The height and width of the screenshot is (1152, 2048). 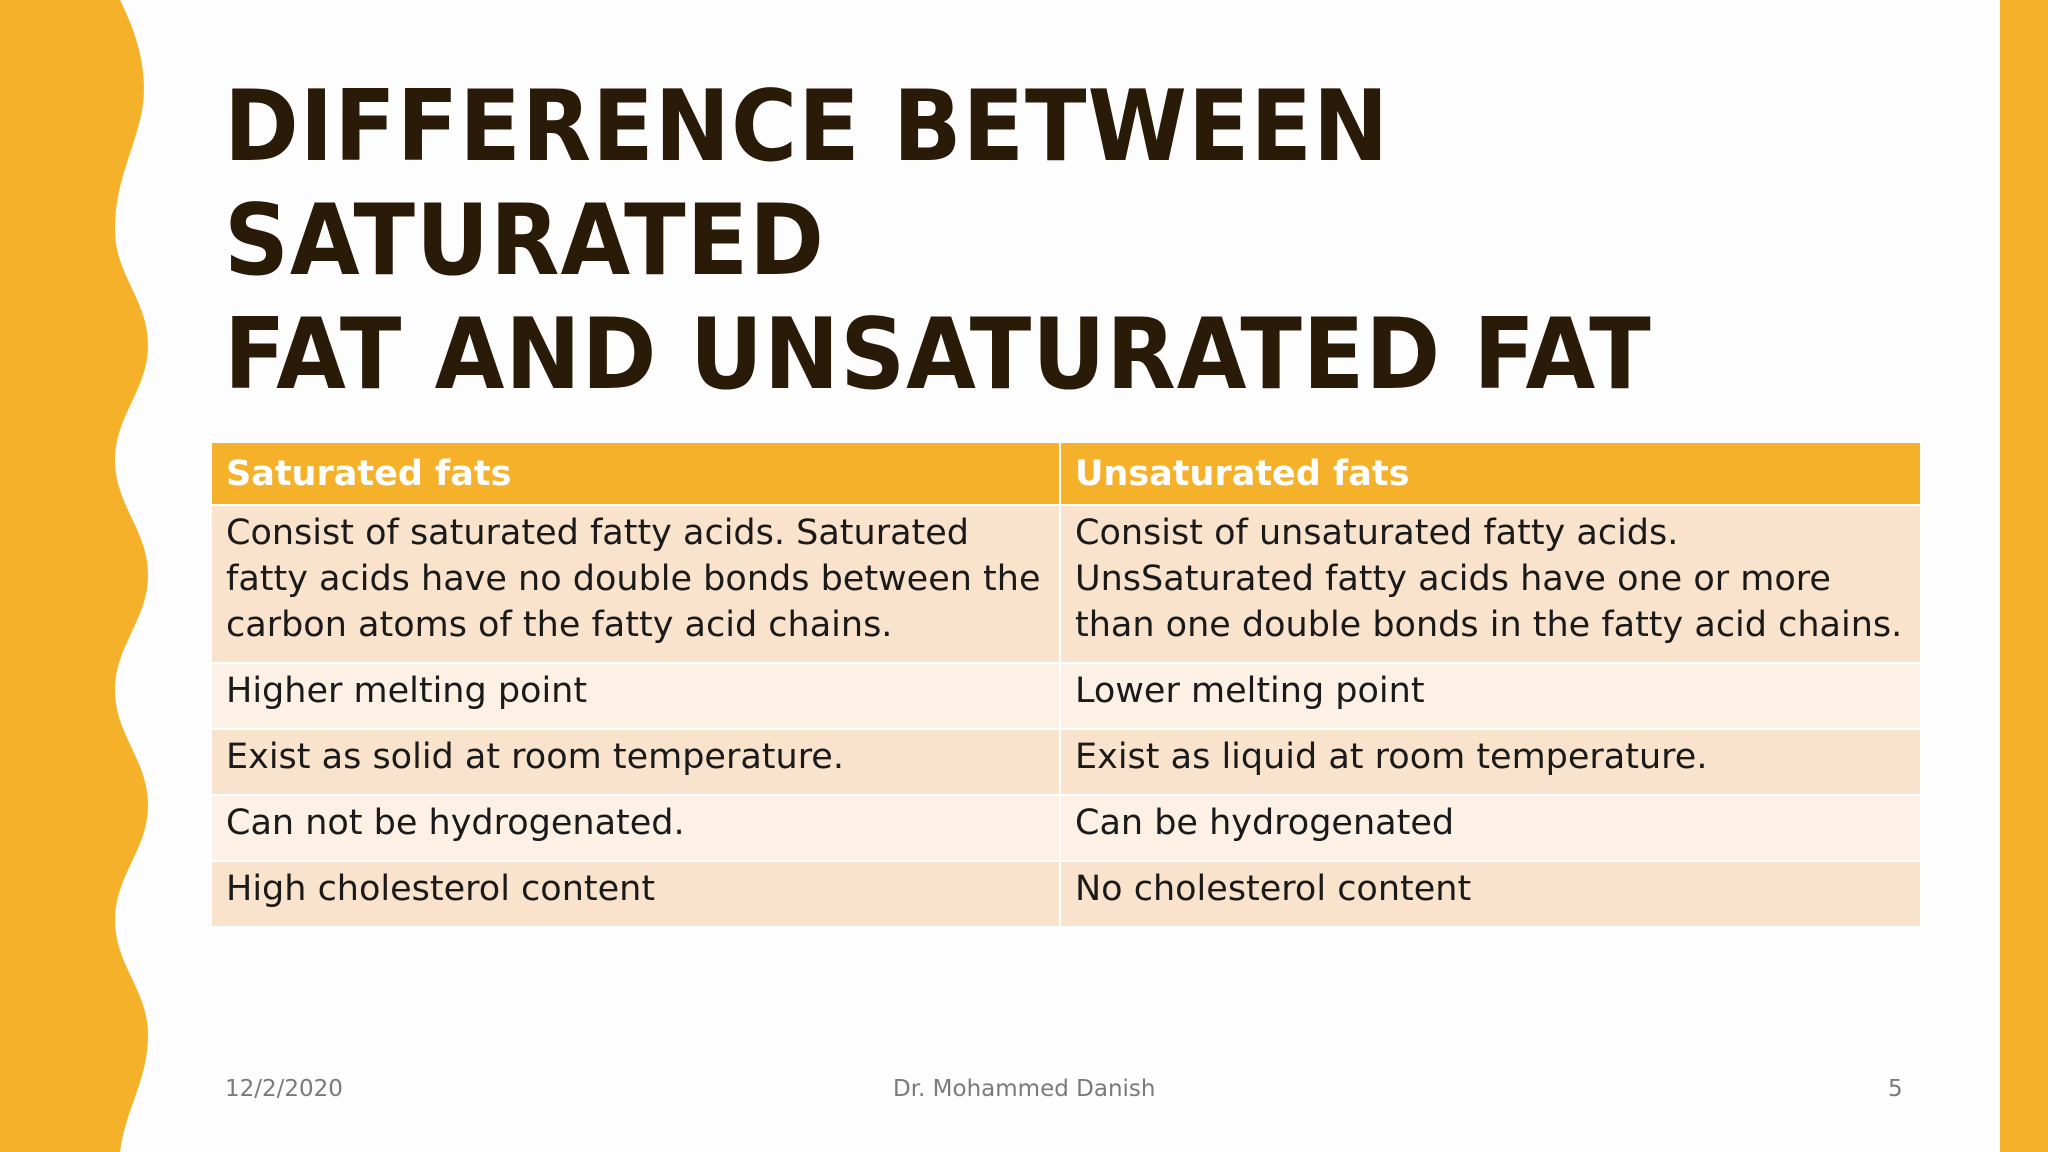 What do you see at coordinates (2024, 576) in the screenshot?
I see `right-accent-bar` at bounding box center [2024, 576].